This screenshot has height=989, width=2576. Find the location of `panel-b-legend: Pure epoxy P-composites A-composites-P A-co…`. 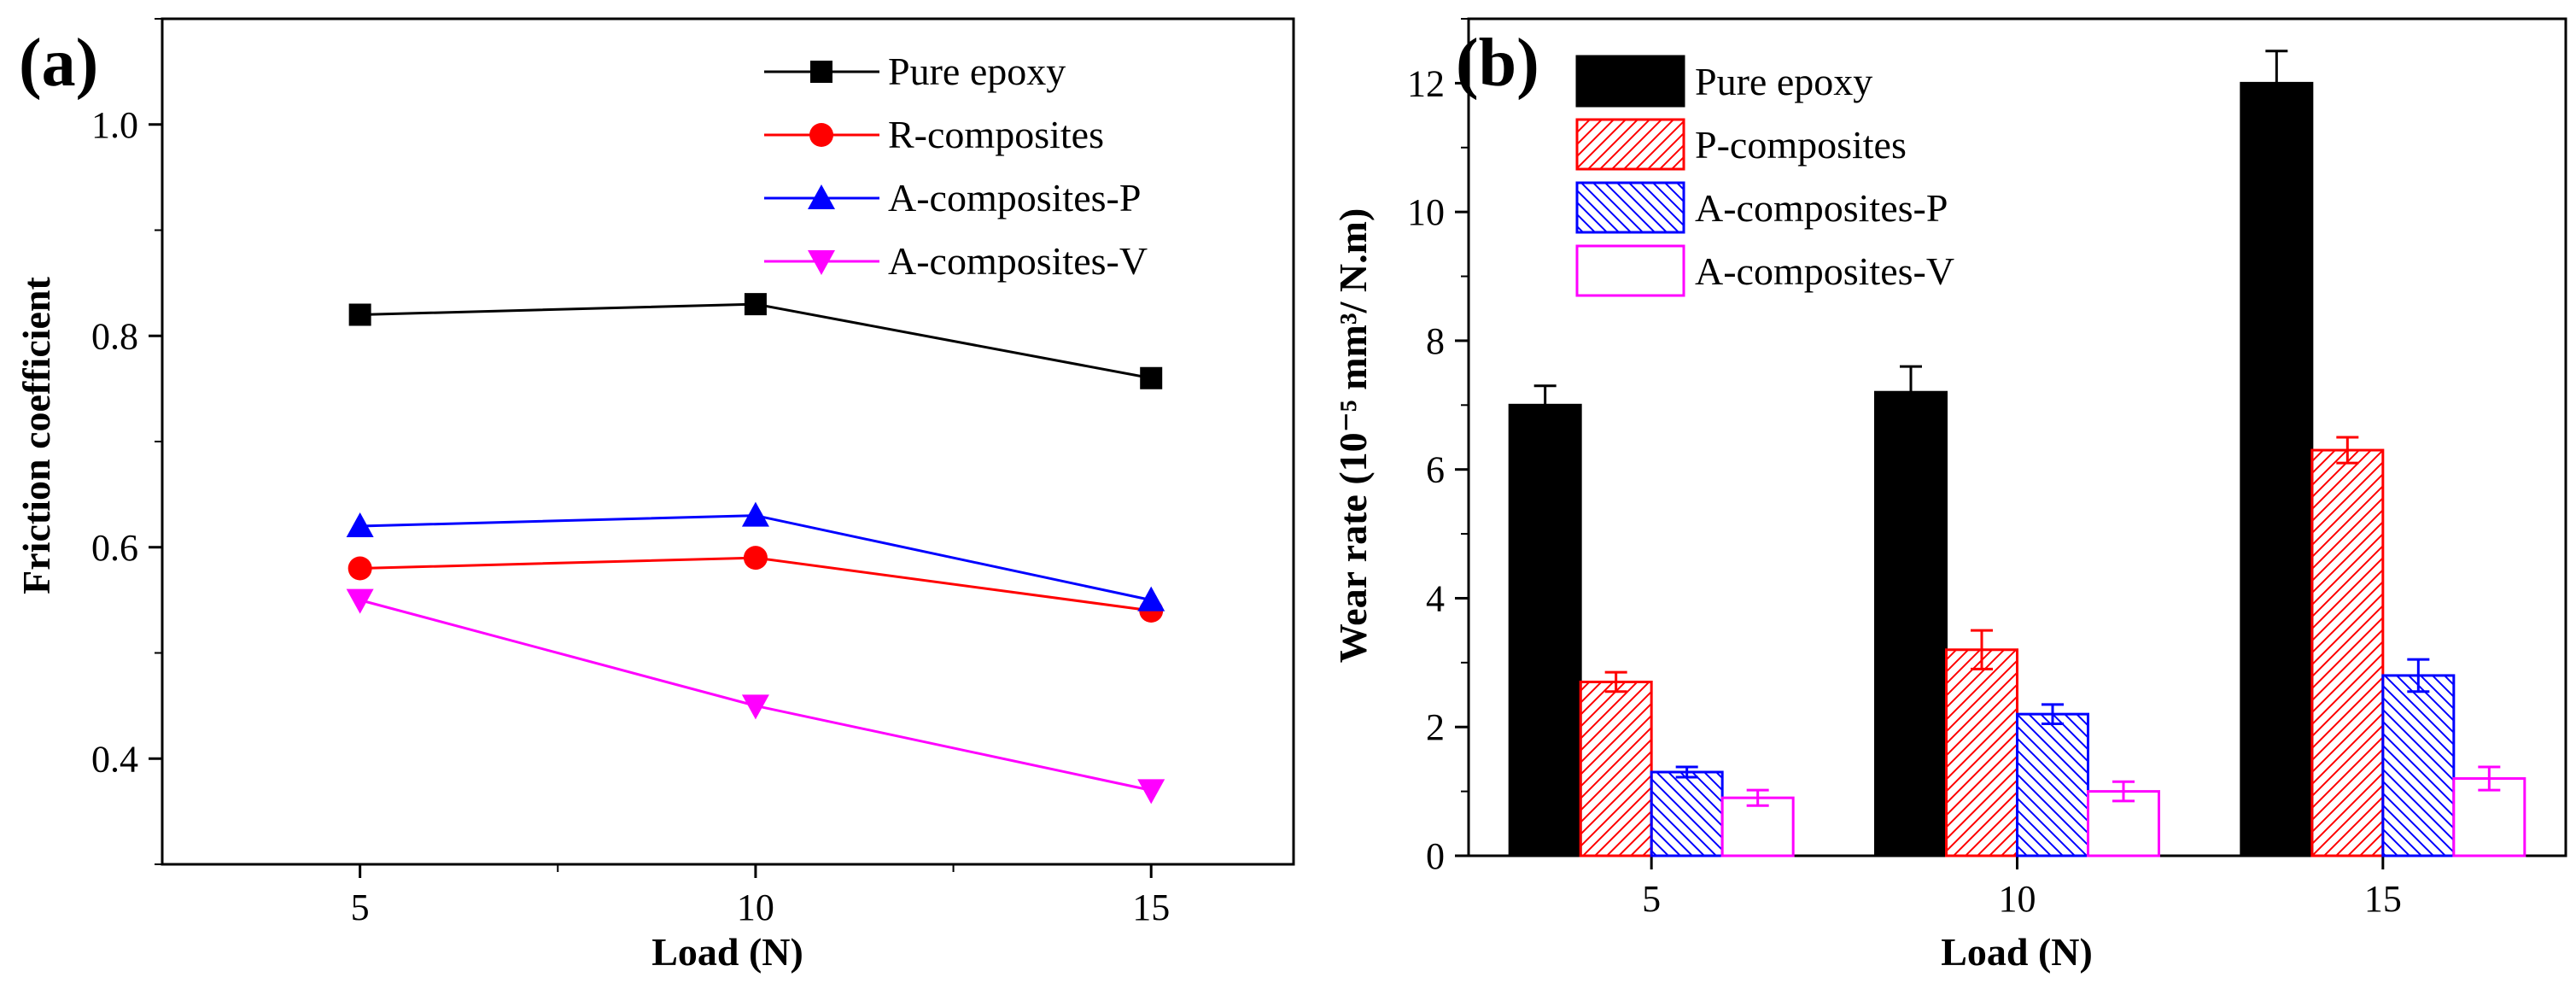

panel-b-legend: Pure epoxy P-composites A-composites-P A-co… is located at coordinates (1764, 176).